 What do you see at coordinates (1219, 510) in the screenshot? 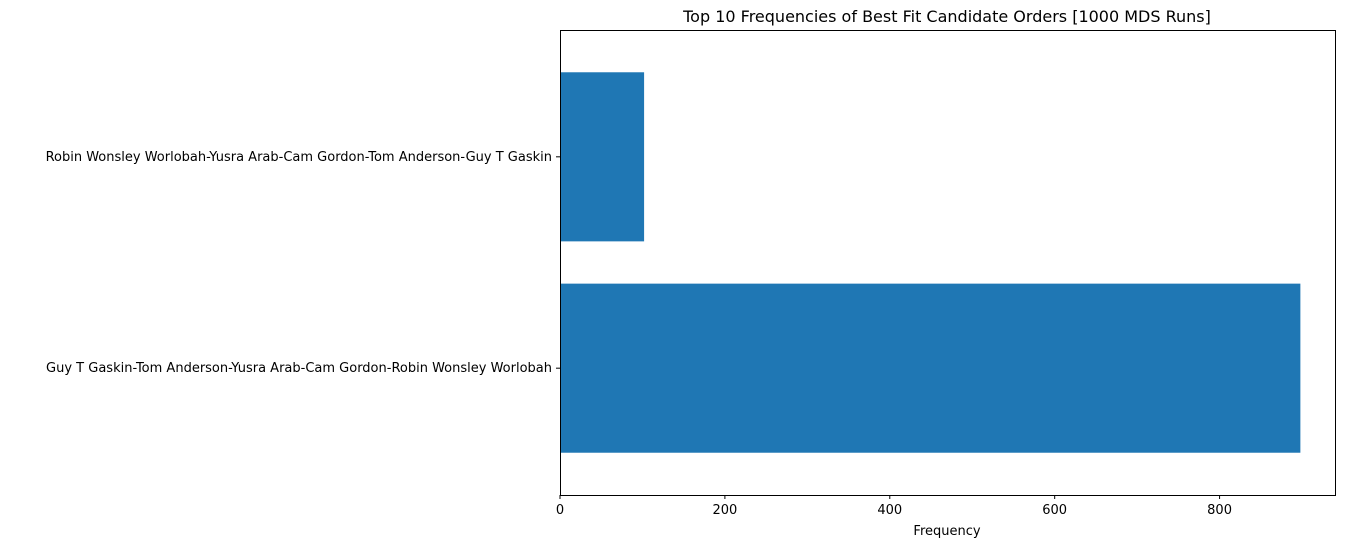
I see `x-tick-label-4: 800` at bounding box center [1219, 510].